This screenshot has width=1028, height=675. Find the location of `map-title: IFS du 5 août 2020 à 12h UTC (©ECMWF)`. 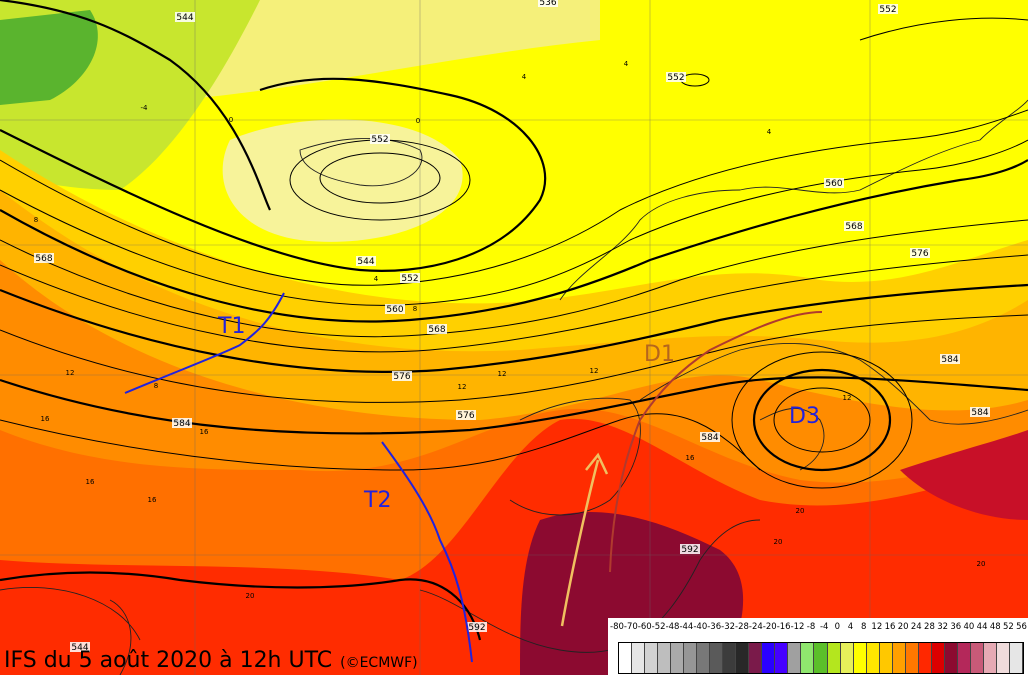

map-title: IFS du 5 août 2020 à 12h UTC (©ECMWF) is located at coordinates (211, 660).